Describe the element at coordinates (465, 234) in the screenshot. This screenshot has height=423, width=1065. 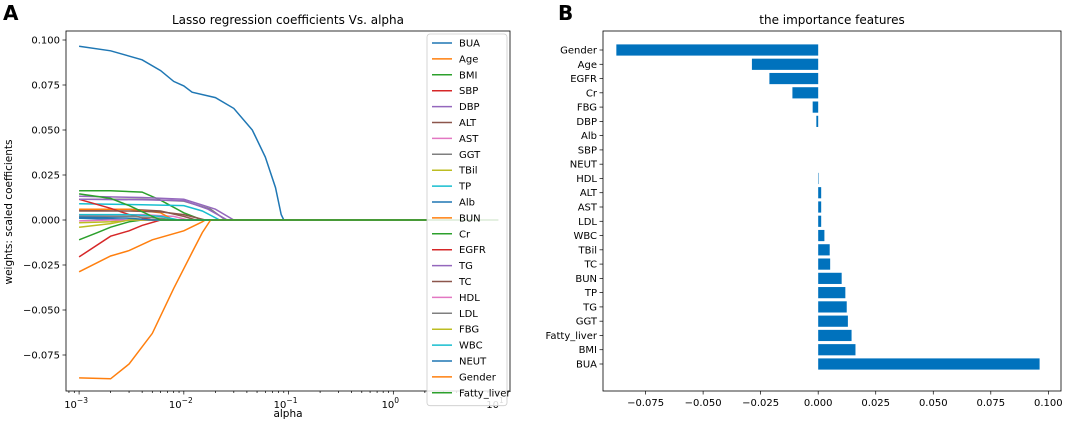
I see `legend-label-cr: Cr` at that location.